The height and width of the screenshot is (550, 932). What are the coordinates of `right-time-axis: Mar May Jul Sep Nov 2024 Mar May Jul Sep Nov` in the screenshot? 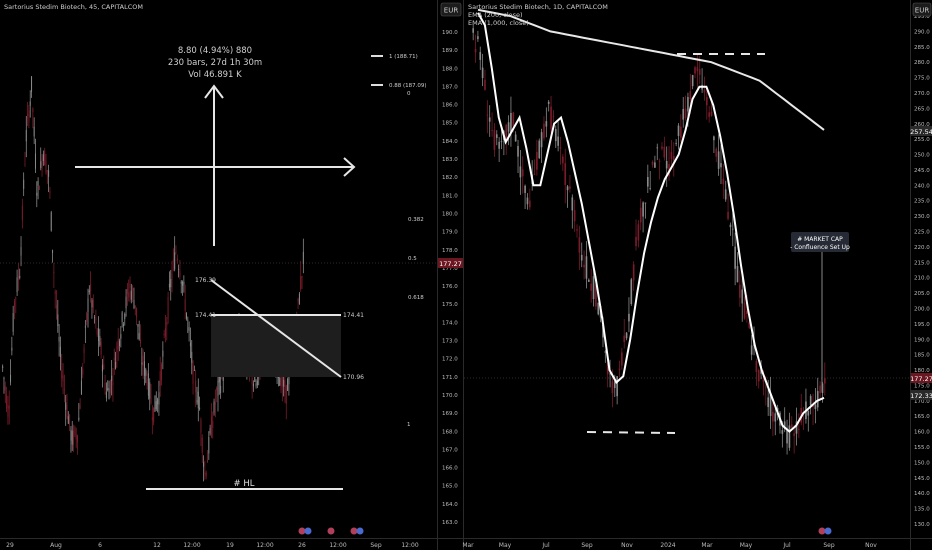 It's located at (669, 545).